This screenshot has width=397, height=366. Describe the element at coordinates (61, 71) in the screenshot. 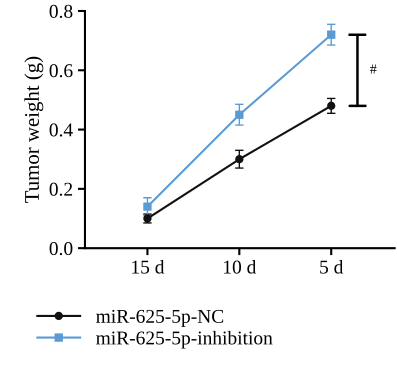

I see `y-tick-label: 0.6` at that location.